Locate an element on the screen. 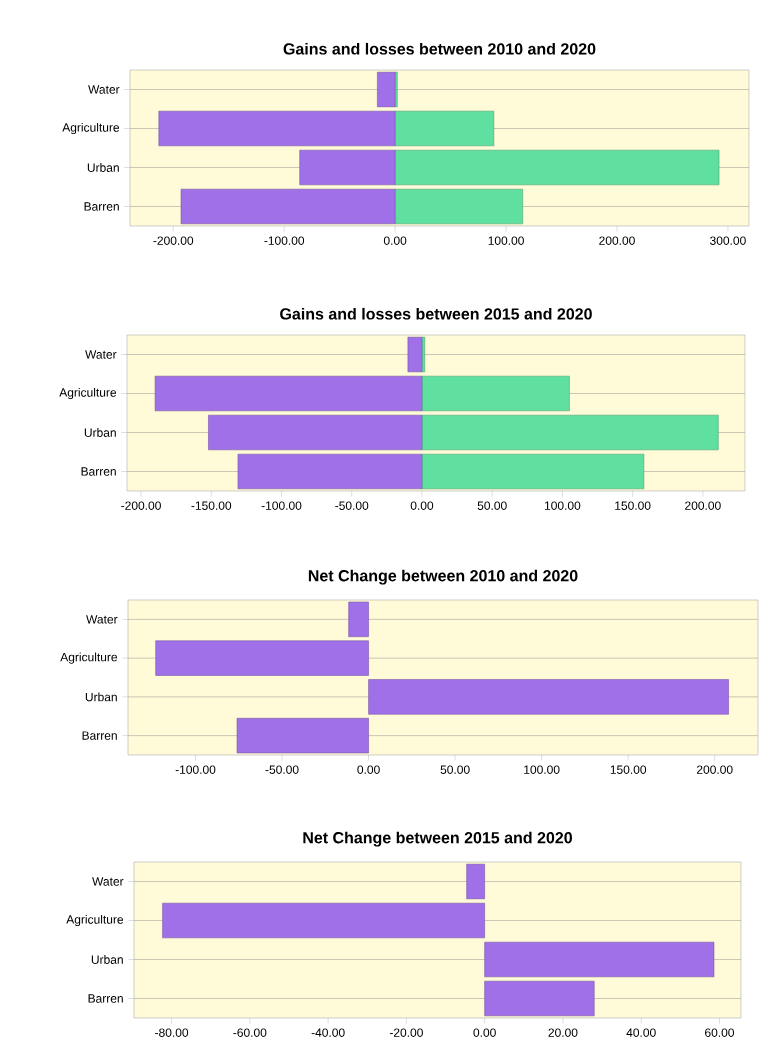 The width and height of the screenshot is (763, 1061). x-tick-label: -60.00 is located at coordinates (250, 1032).